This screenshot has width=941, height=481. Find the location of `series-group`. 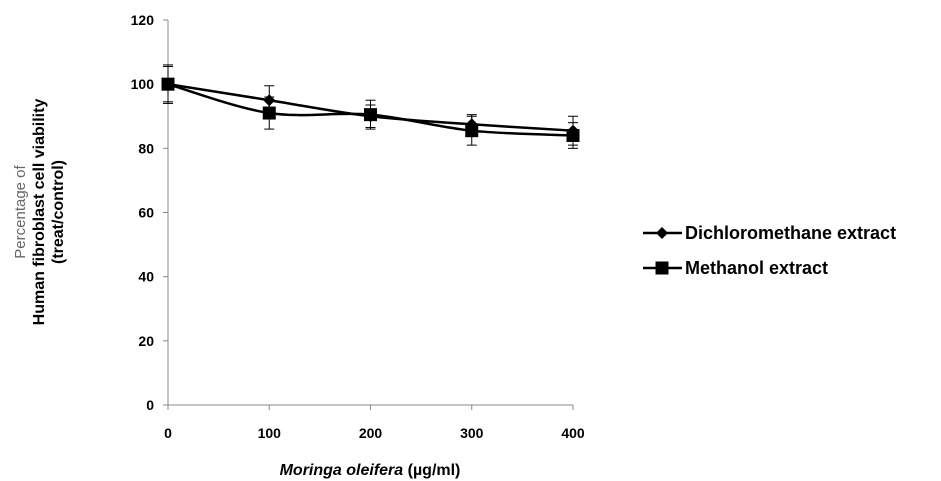

series-group is located at coordinates (370, 106).